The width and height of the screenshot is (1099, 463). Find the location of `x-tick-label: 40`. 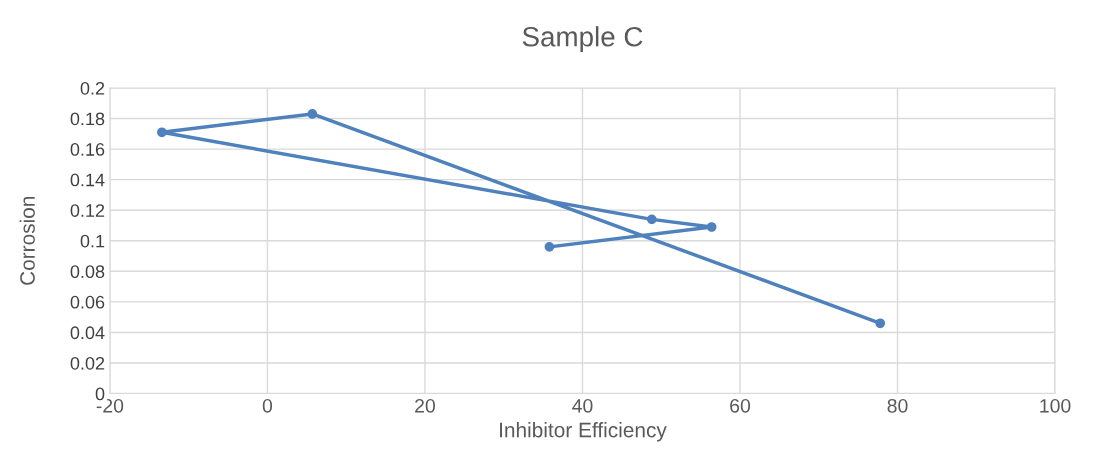

x-tick-label: 40 is located at coordinates (582, 405).